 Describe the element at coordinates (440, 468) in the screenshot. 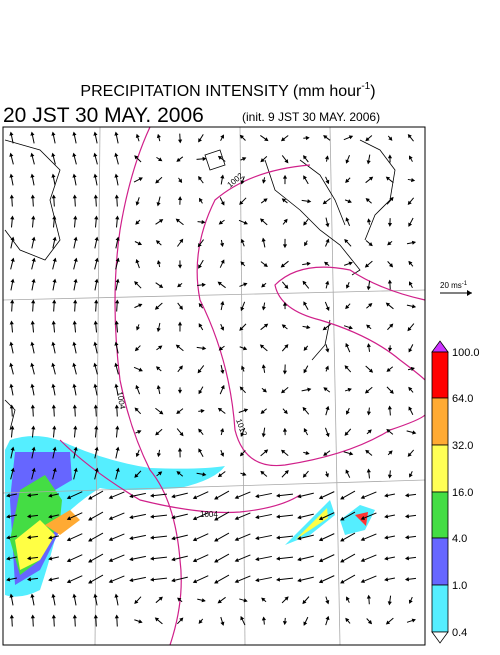

I see `colorbar-segment` at that location.